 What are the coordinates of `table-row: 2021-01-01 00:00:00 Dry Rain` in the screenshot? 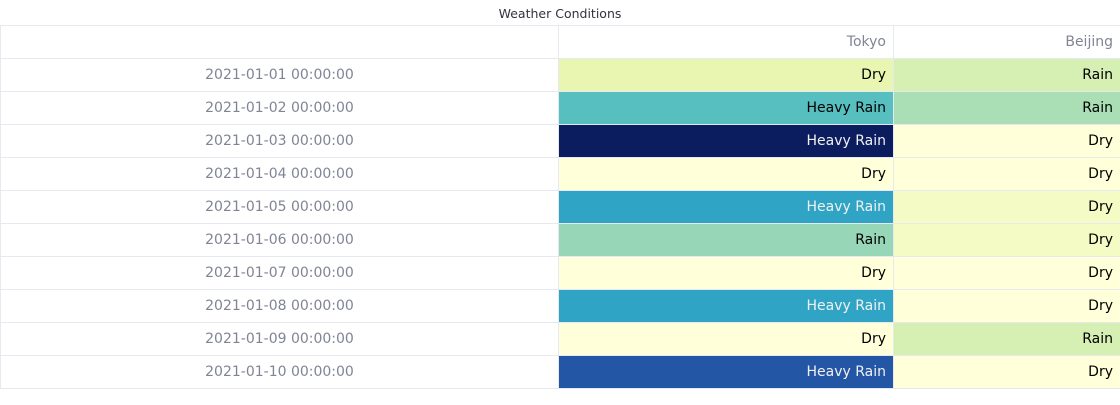 It's located at (560, 75).